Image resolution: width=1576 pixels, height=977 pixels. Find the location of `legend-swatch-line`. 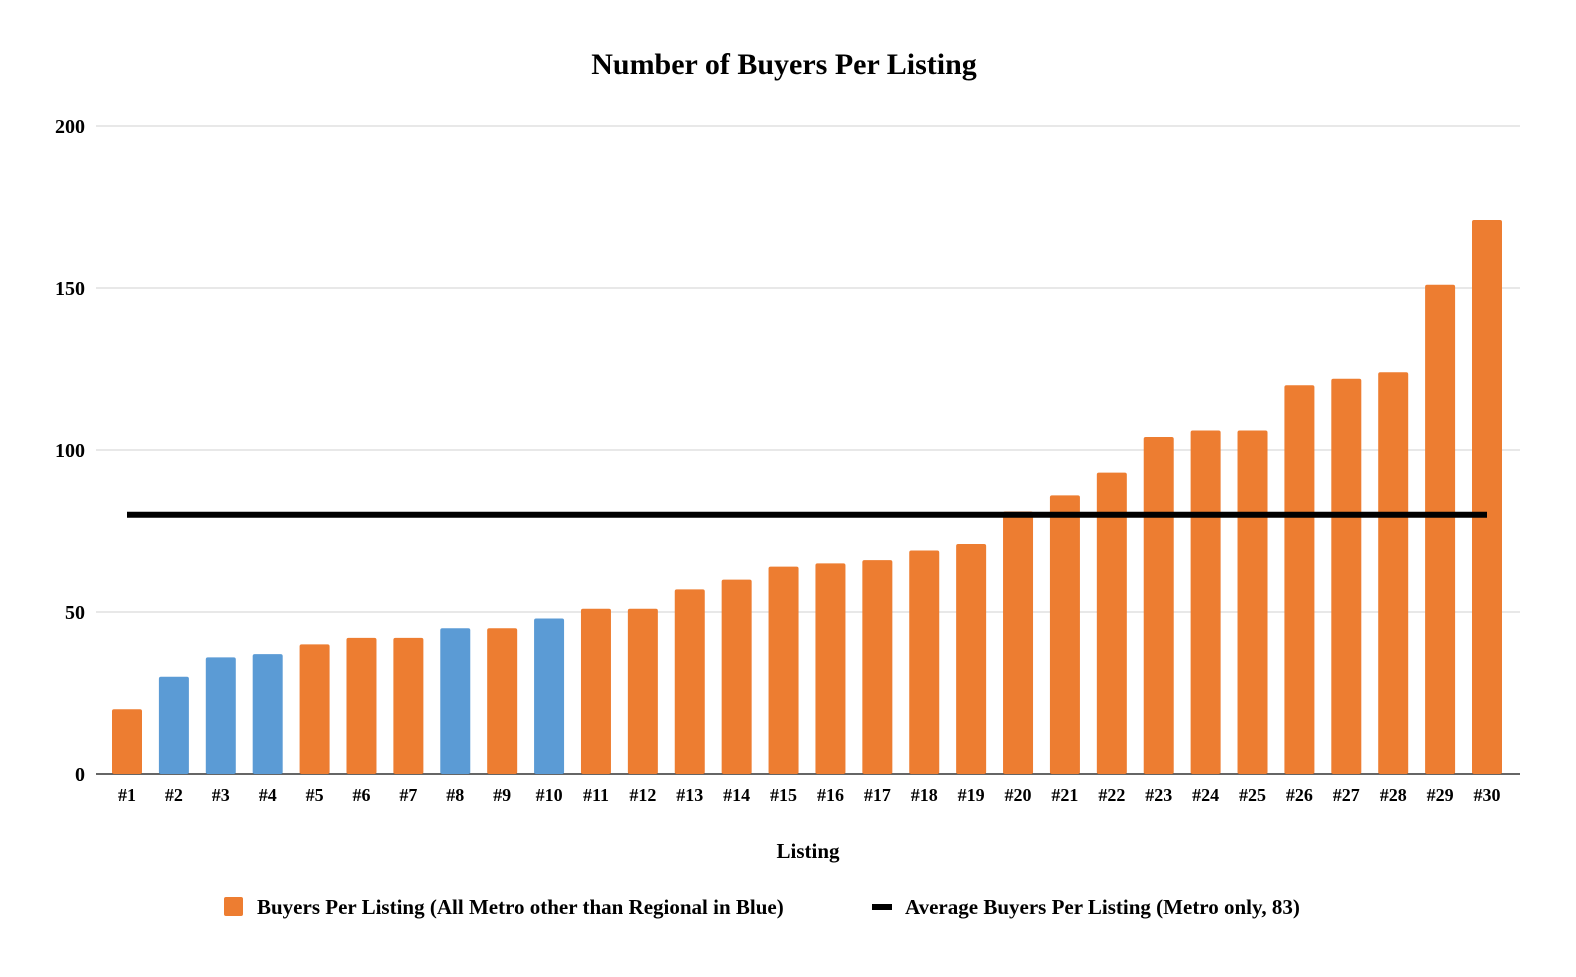

legend-swatch-line is located at coordinates (882, 907).